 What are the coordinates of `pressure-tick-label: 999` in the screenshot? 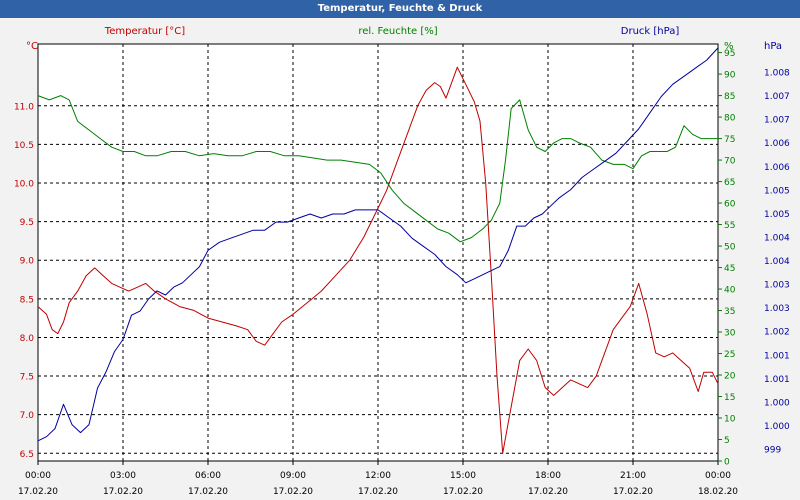 It's located at (772, 451).